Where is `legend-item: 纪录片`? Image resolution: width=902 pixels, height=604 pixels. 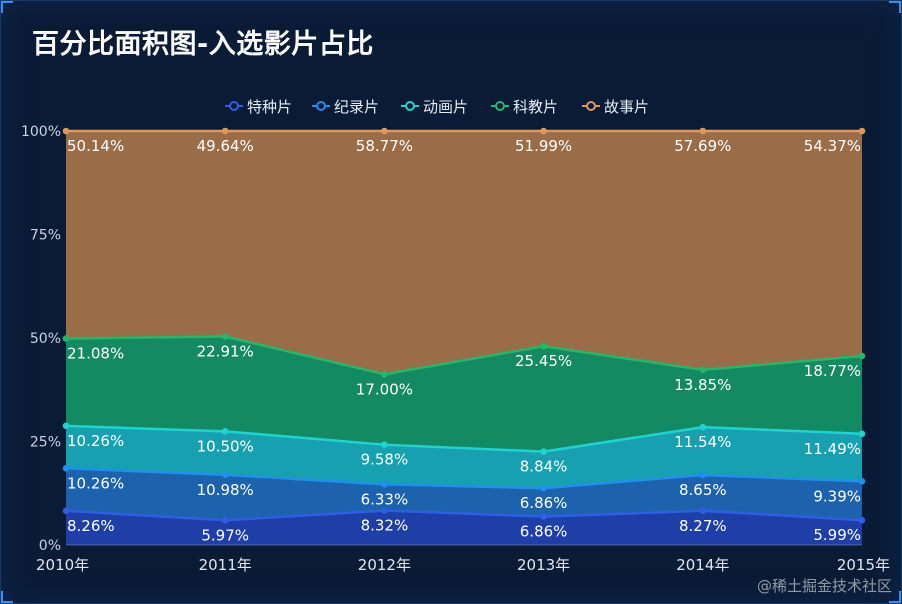
legend-item: 纪录片 is located at coordinates (345, 107).